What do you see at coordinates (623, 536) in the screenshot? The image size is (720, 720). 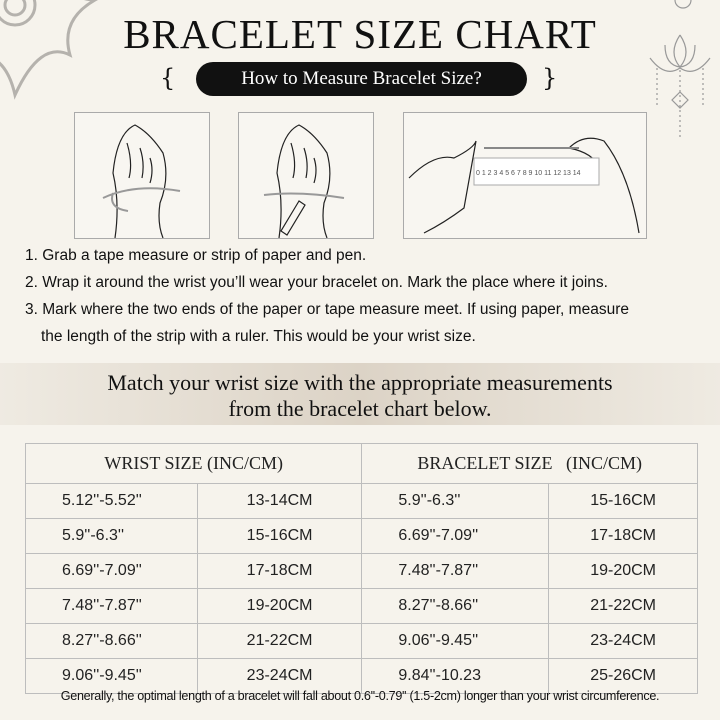 I see `bracelet-cm-cell: 17-18CM` at bounding box center [623, 536].